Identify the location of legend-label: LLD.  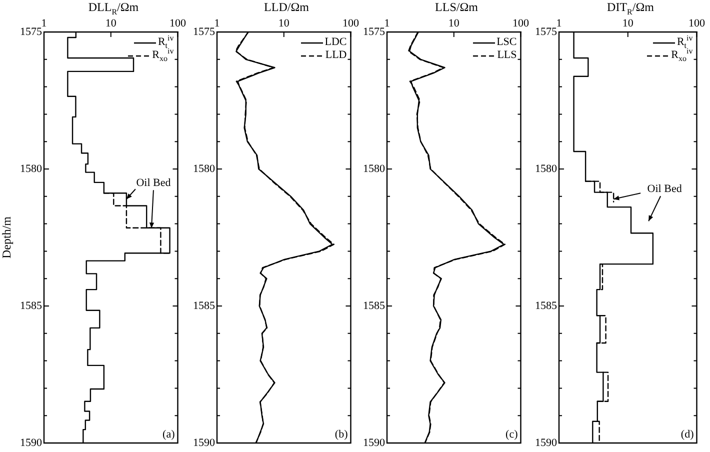
(336, 55).